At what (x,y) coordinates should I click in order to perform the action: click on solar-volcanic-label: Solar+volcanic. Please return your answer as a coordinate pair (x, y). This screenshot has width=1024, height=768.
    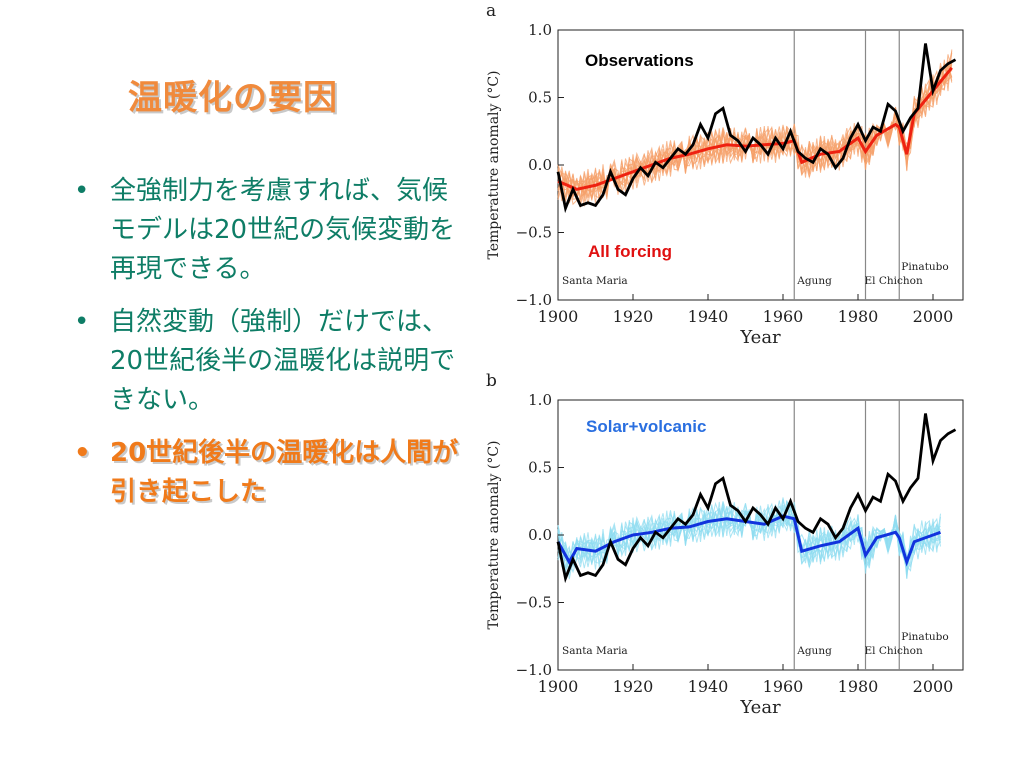
    Looking at the image, I should click on (646, 426).